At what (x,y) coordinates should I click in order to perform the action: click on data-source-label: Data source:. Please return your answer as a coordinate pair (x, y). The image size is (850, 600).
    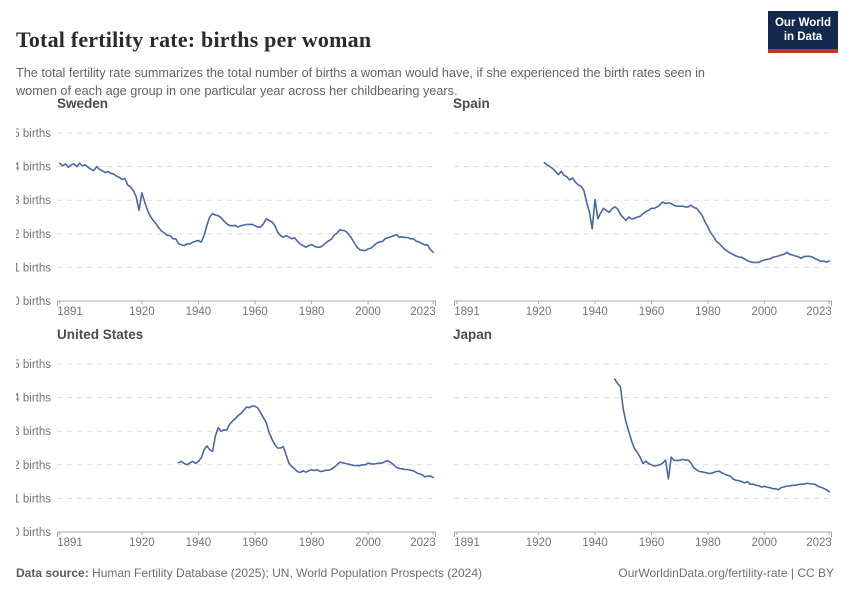
    Looking at the image, I should click on (52, 573).